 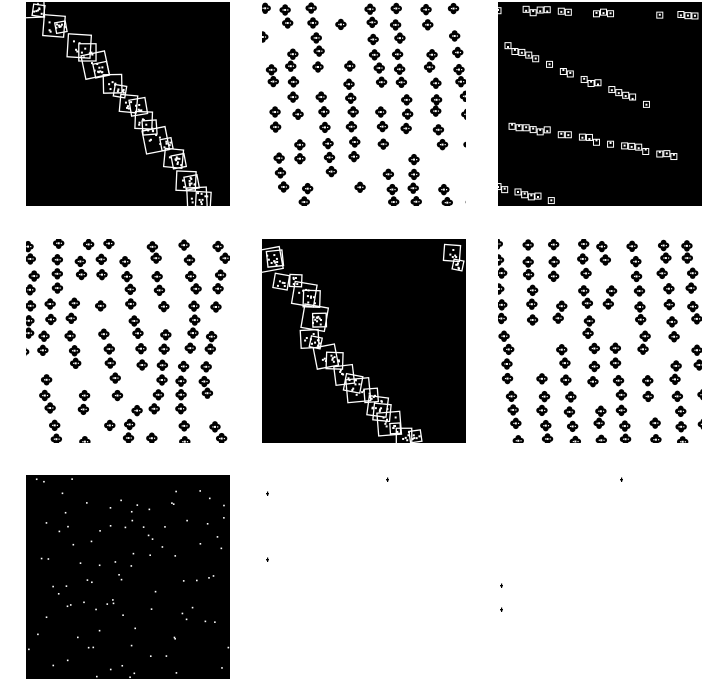 I want to click on panel-flower-stripes-top-center, so click(x=364, y=104).